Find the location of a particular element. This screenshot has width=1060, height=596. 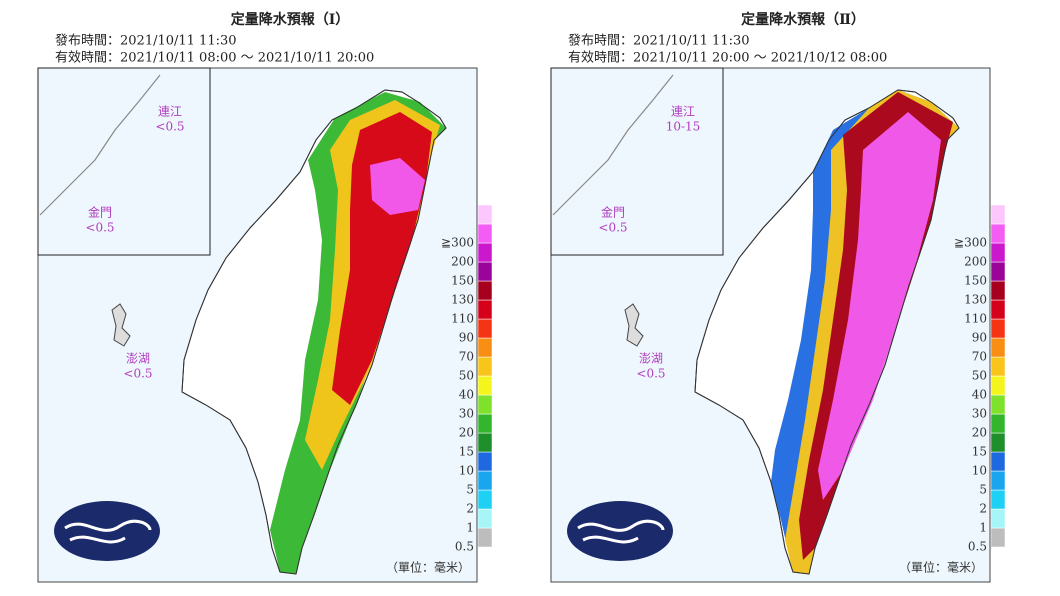

legend-label: 0.5 is located at coordinates (464, 547).